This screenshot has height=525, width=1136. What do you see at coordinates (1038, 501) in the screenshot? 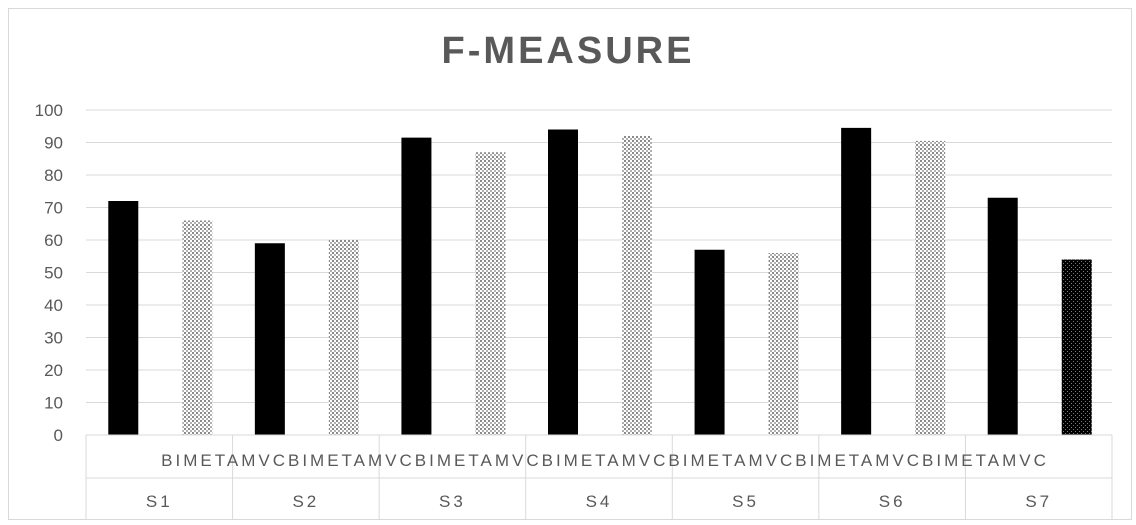
I see `x-group-label: S7` at bounding box center [1038, 501].